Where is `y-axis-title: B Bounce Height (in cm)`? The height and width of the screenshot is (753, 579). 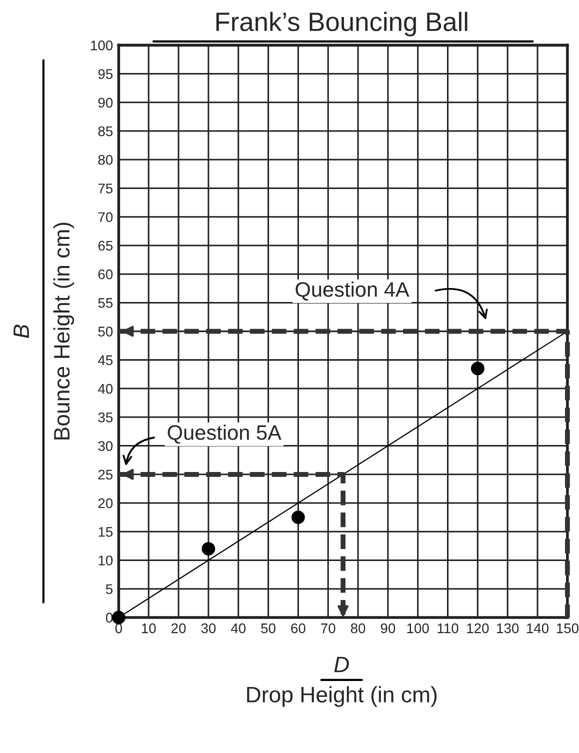 y-axis-title: B Bounce Height (in cm) is located at coordinates (44, 331).